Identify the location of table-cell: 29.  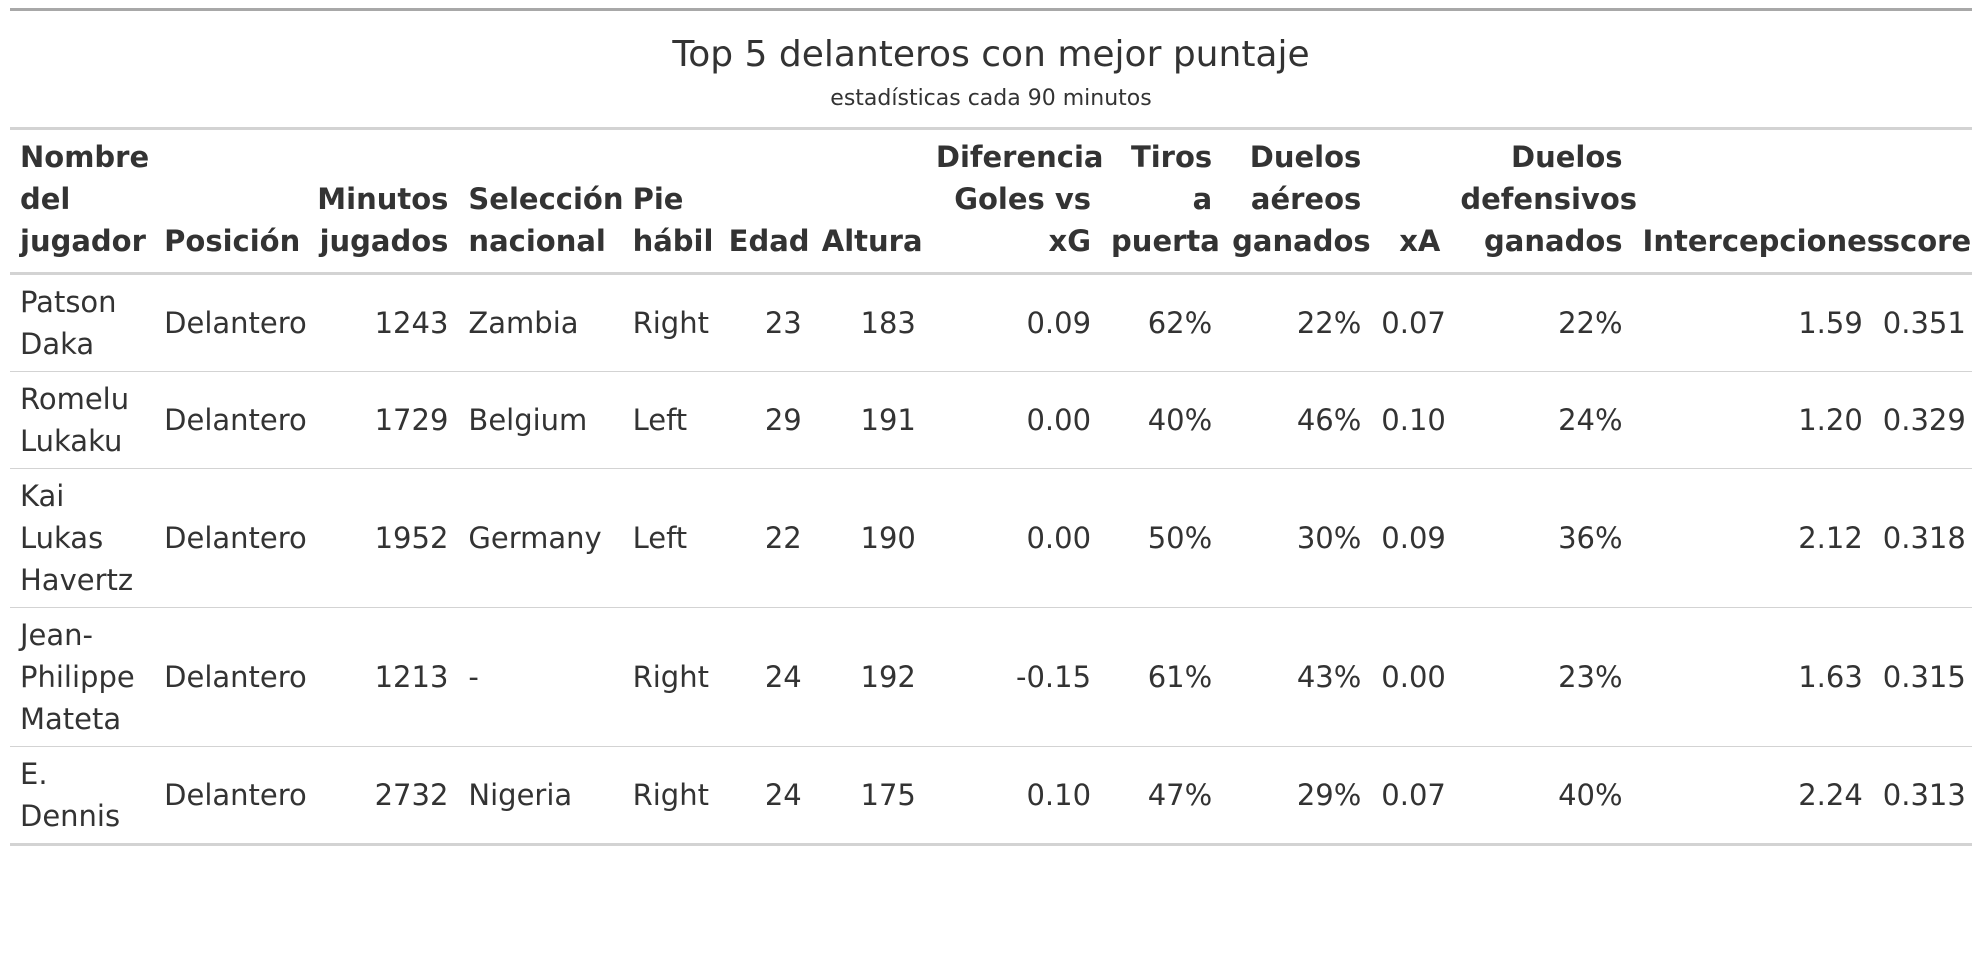
(765, 420).